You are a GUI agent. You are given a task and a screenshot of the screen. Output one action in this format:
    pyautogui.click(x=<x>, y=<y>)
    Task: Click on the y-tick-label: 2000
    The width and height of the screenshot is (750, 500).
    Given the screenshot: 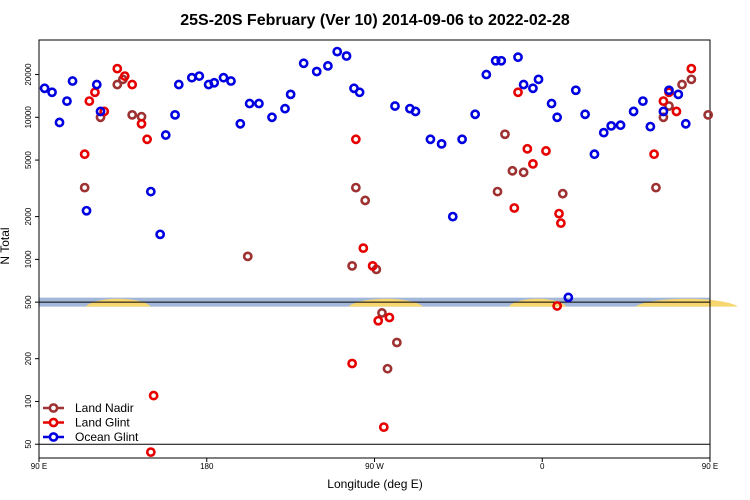 What is the action you would take?
    pyautogui.click(x=28, y=216)
    